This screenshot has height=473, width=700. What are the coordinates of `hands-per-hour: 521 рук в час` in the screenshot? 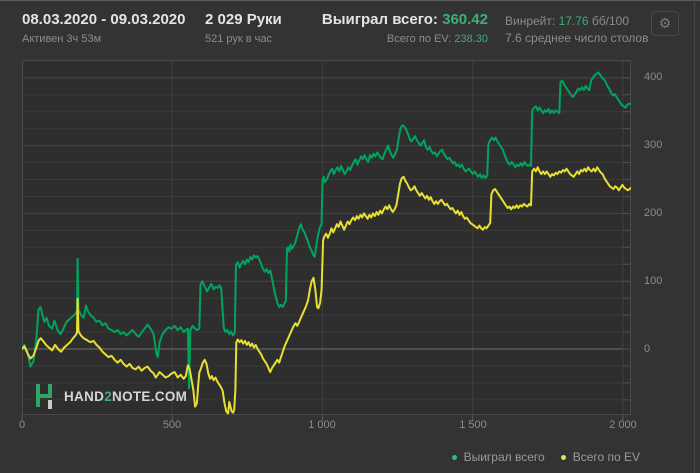 It's located at (239, 39).